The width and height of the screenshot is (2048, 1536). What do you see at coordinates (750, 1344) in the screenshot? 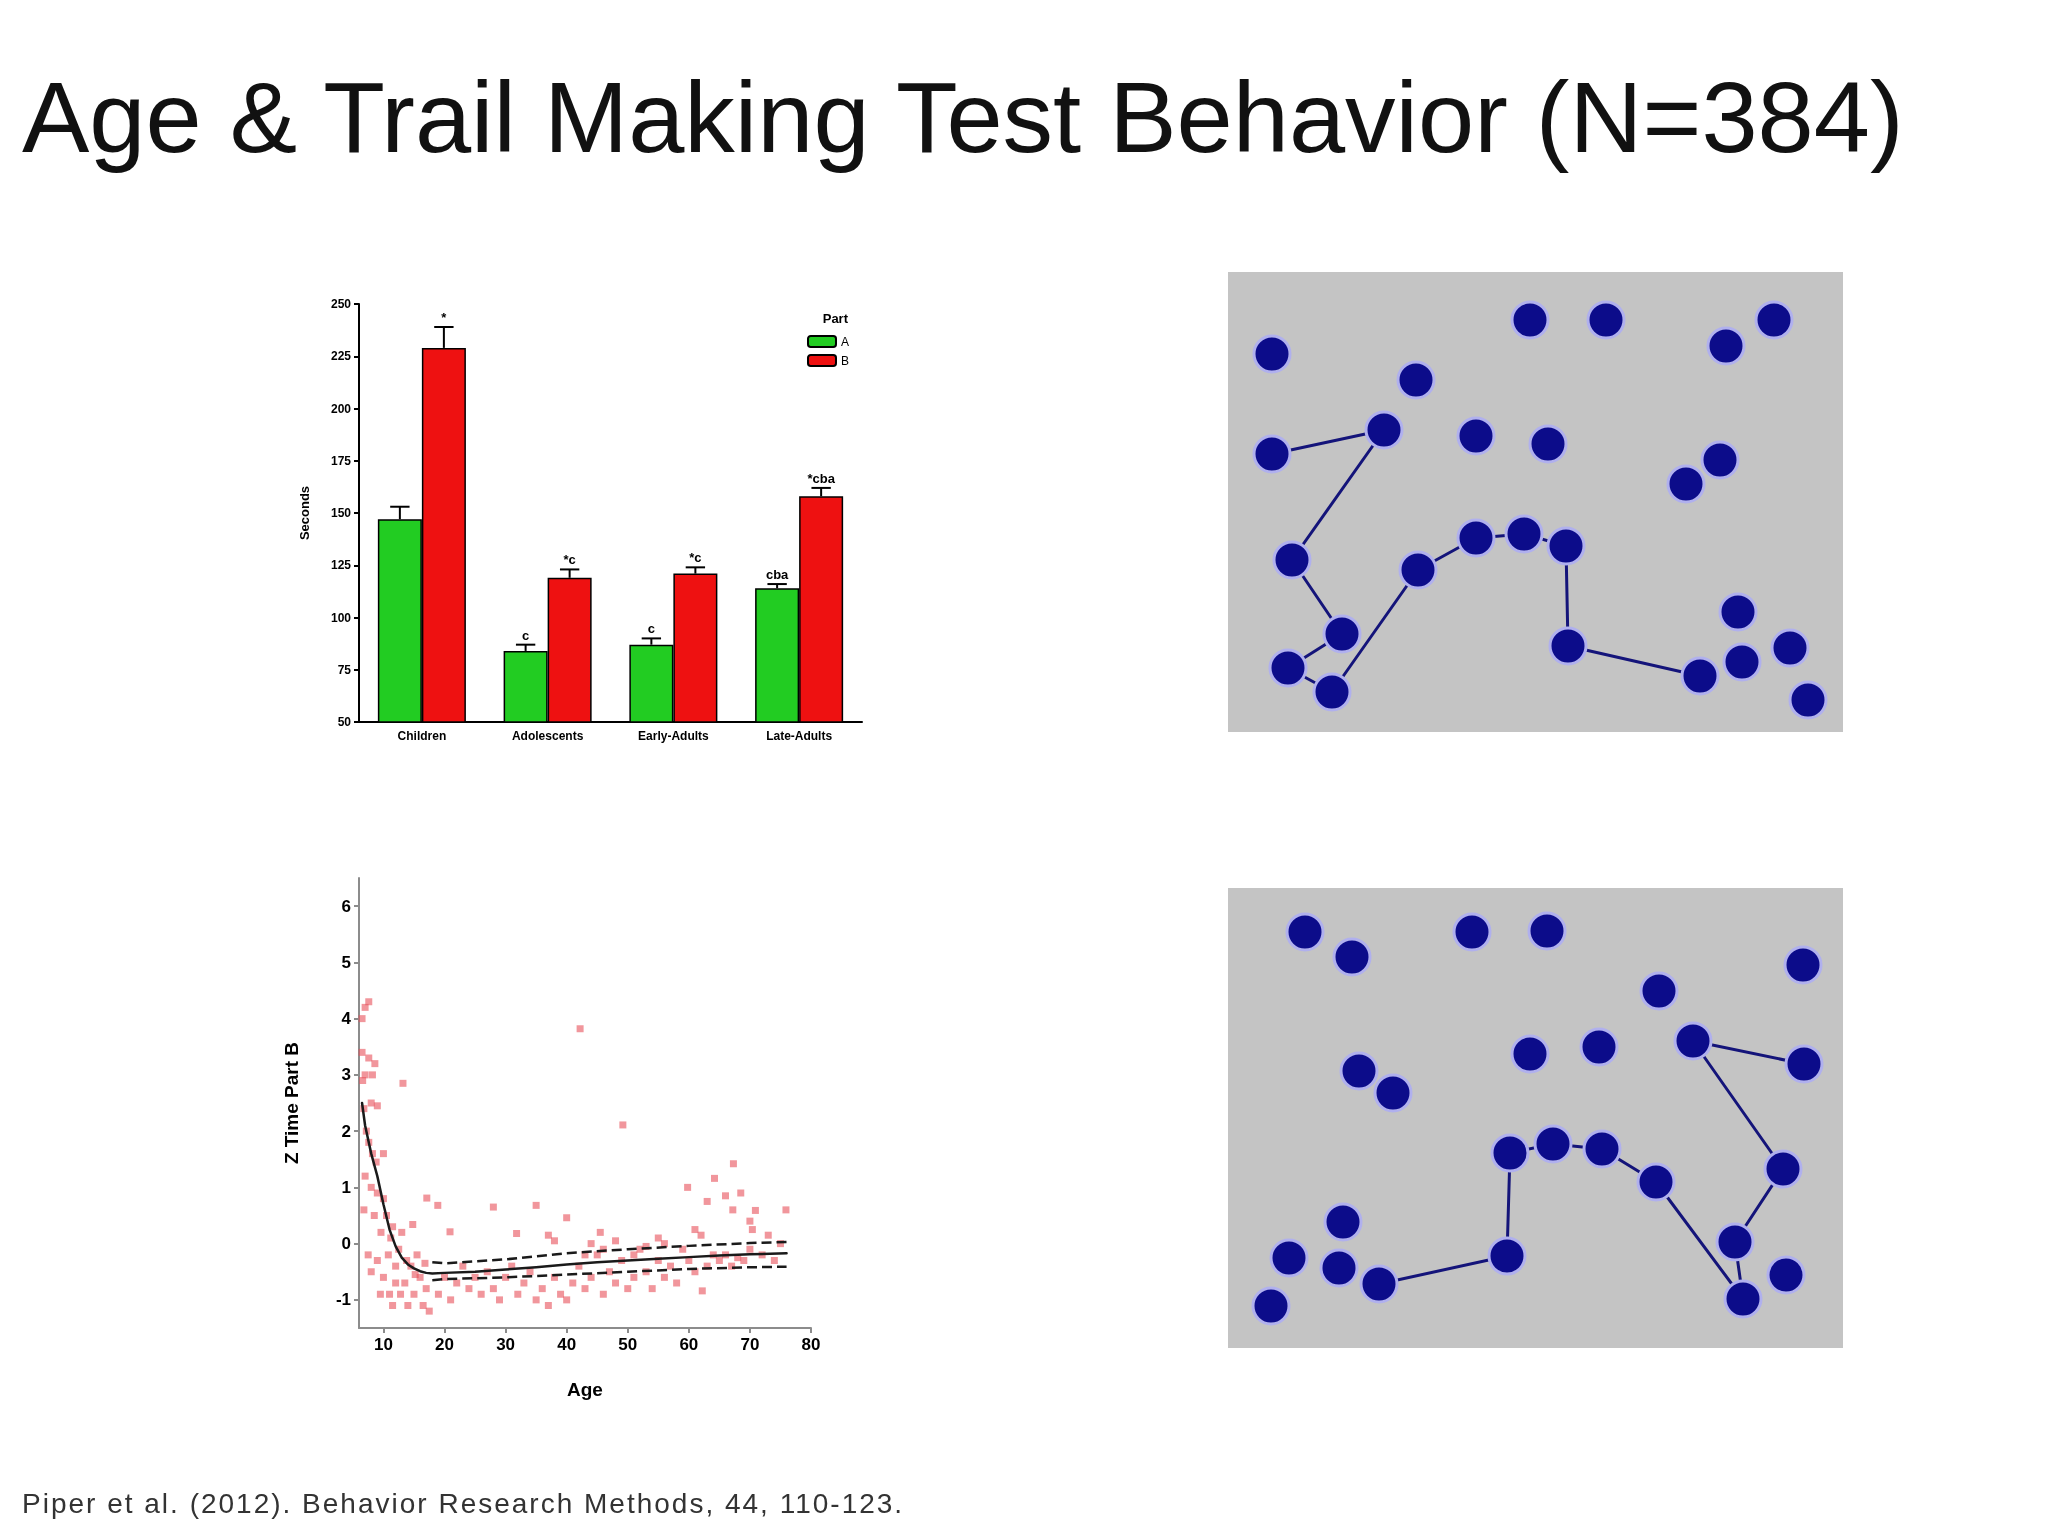
I see `x-tick-label: 70` at bounding box center [750, 1344].